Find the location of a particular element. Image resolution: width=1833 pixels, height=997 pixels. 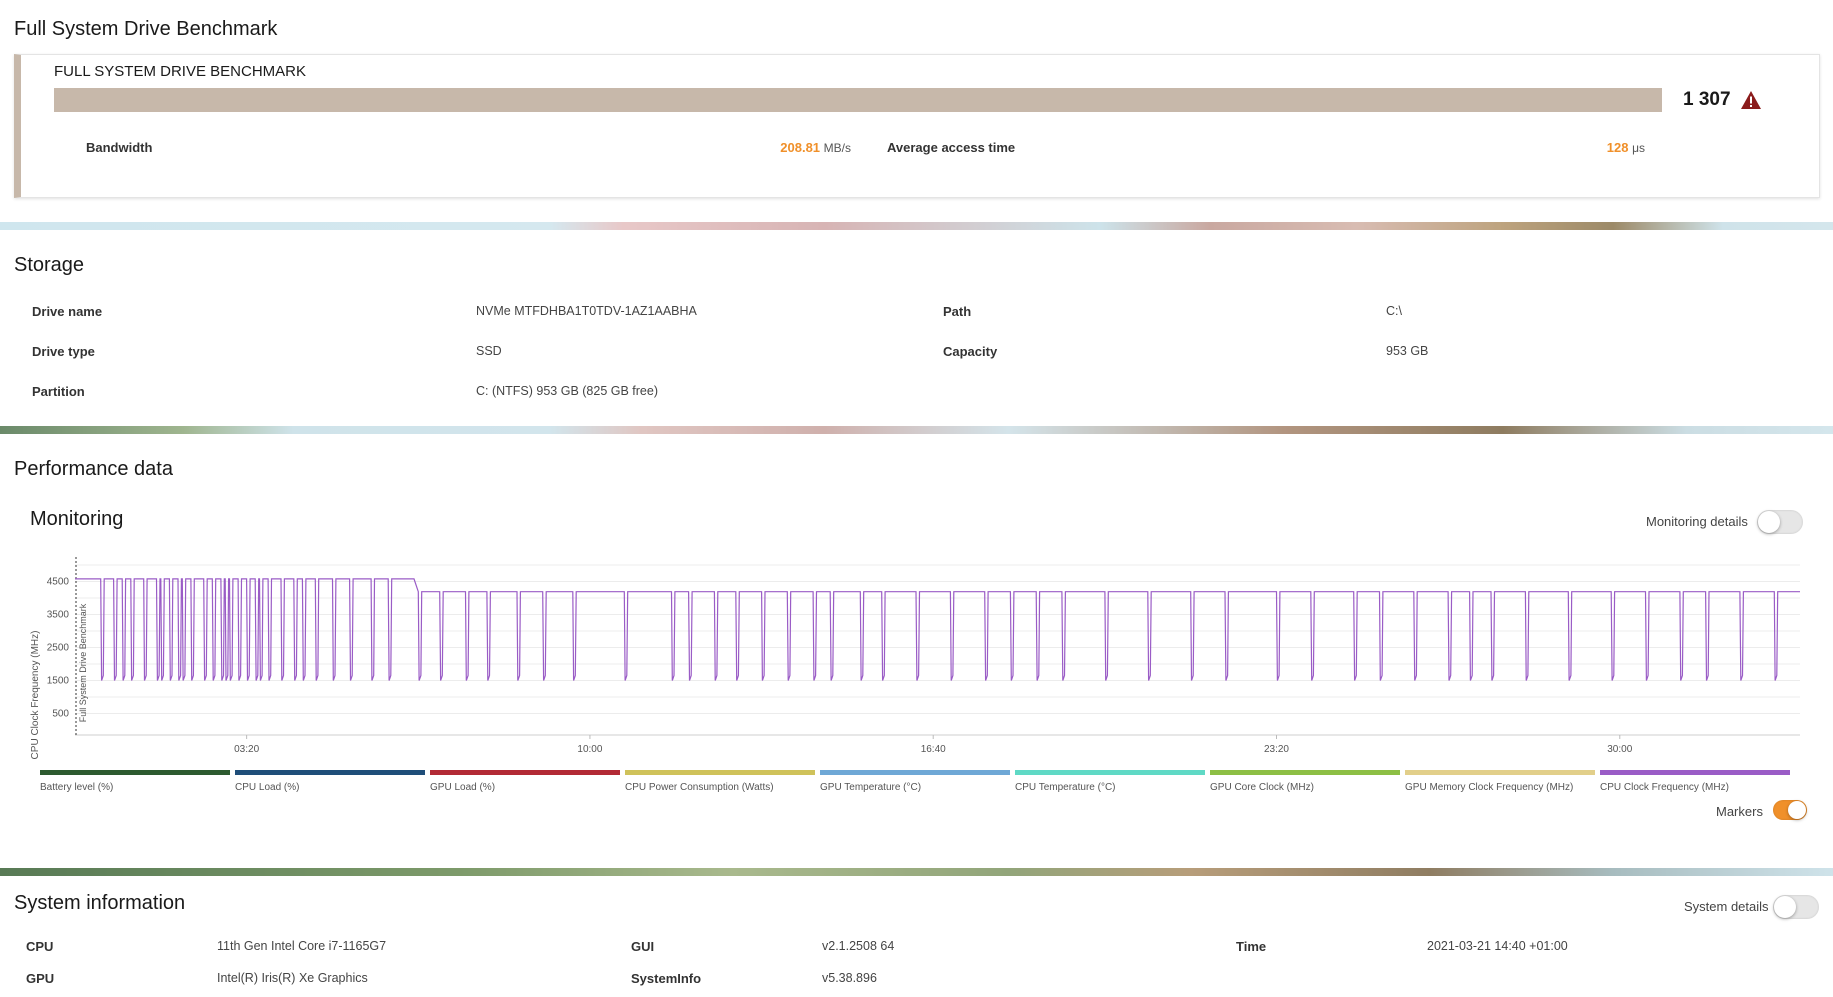

access-time-unit: μs is located at coordinates (1638, 148).